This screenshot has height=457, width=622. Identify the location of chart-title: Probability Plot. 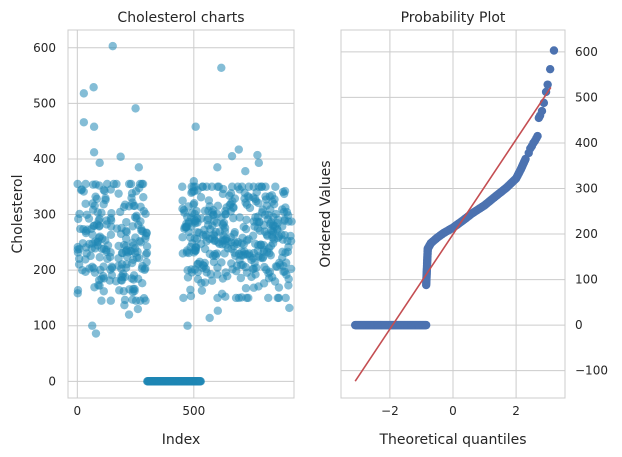
(453, 18).